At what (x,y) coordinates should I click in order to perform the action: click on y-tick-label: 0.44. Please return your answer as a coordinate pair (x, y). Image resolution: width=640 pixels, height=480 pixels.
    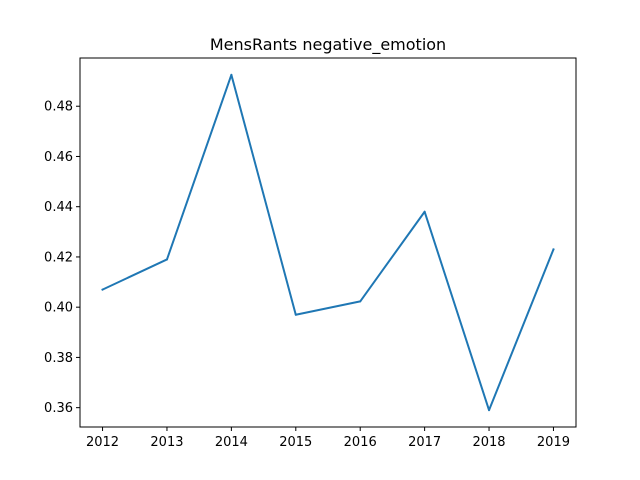
    Looking at the image, I should click on (58, 207).